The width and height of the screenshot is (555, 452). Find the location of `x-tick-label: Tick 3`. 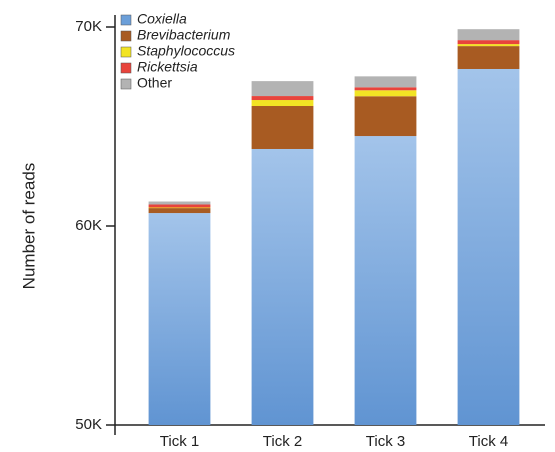

x-tick-label: Tick 3 is located at coordinates (385, 441).